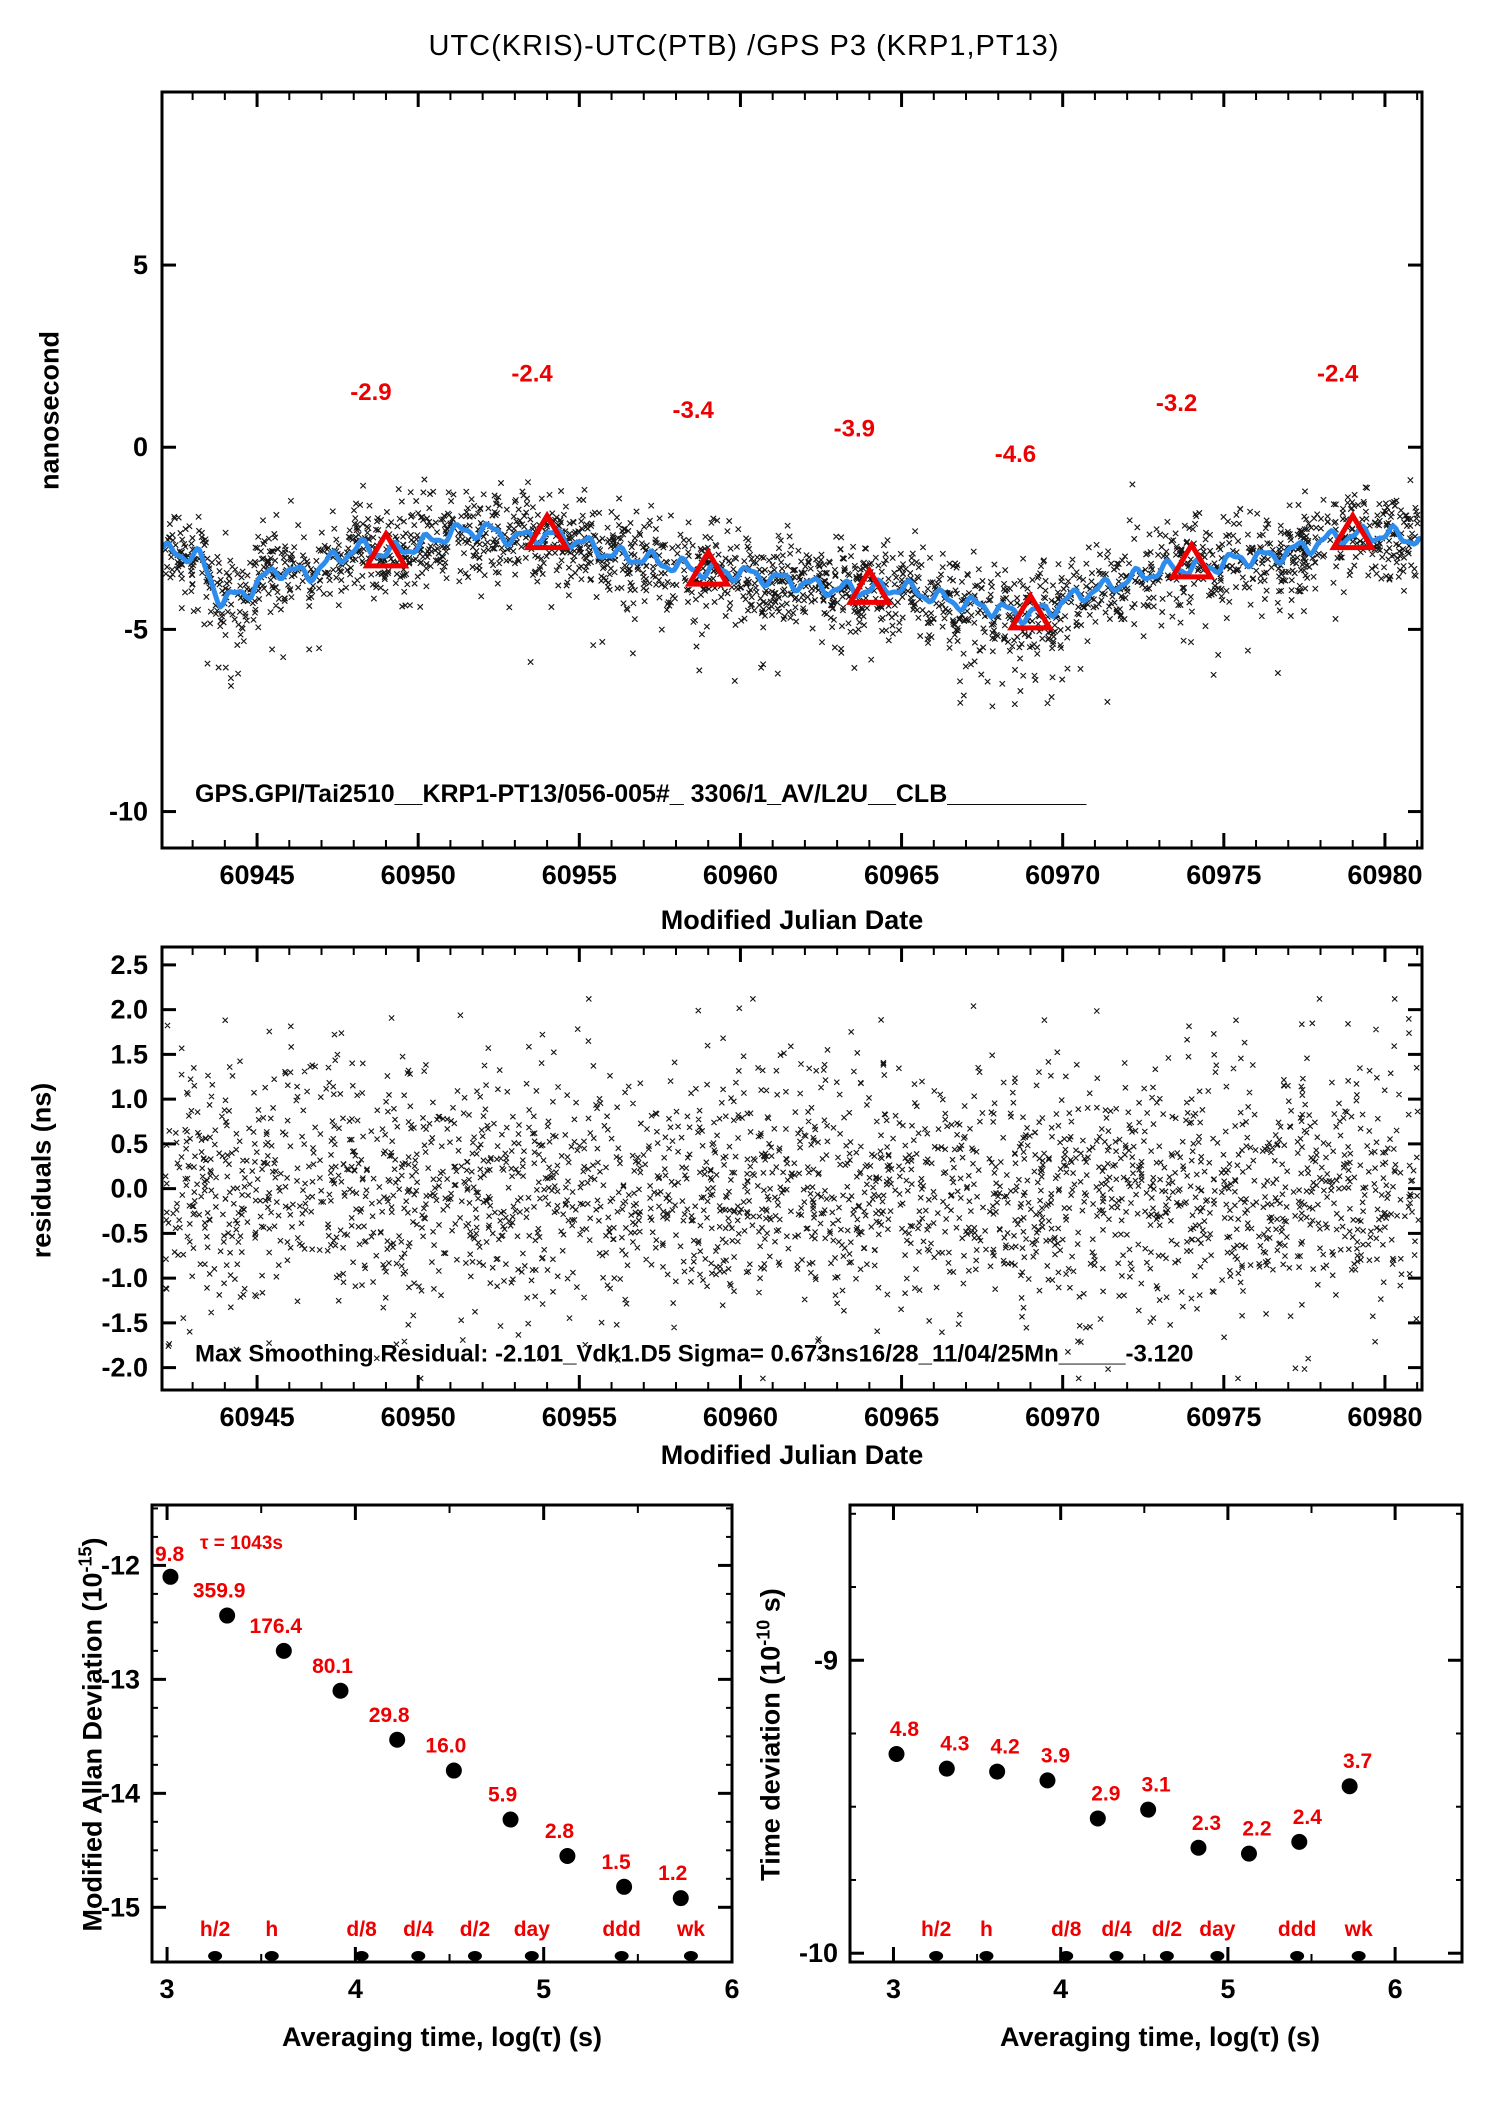  I want to click on svg-text: 2.0, so click(129, 1010).